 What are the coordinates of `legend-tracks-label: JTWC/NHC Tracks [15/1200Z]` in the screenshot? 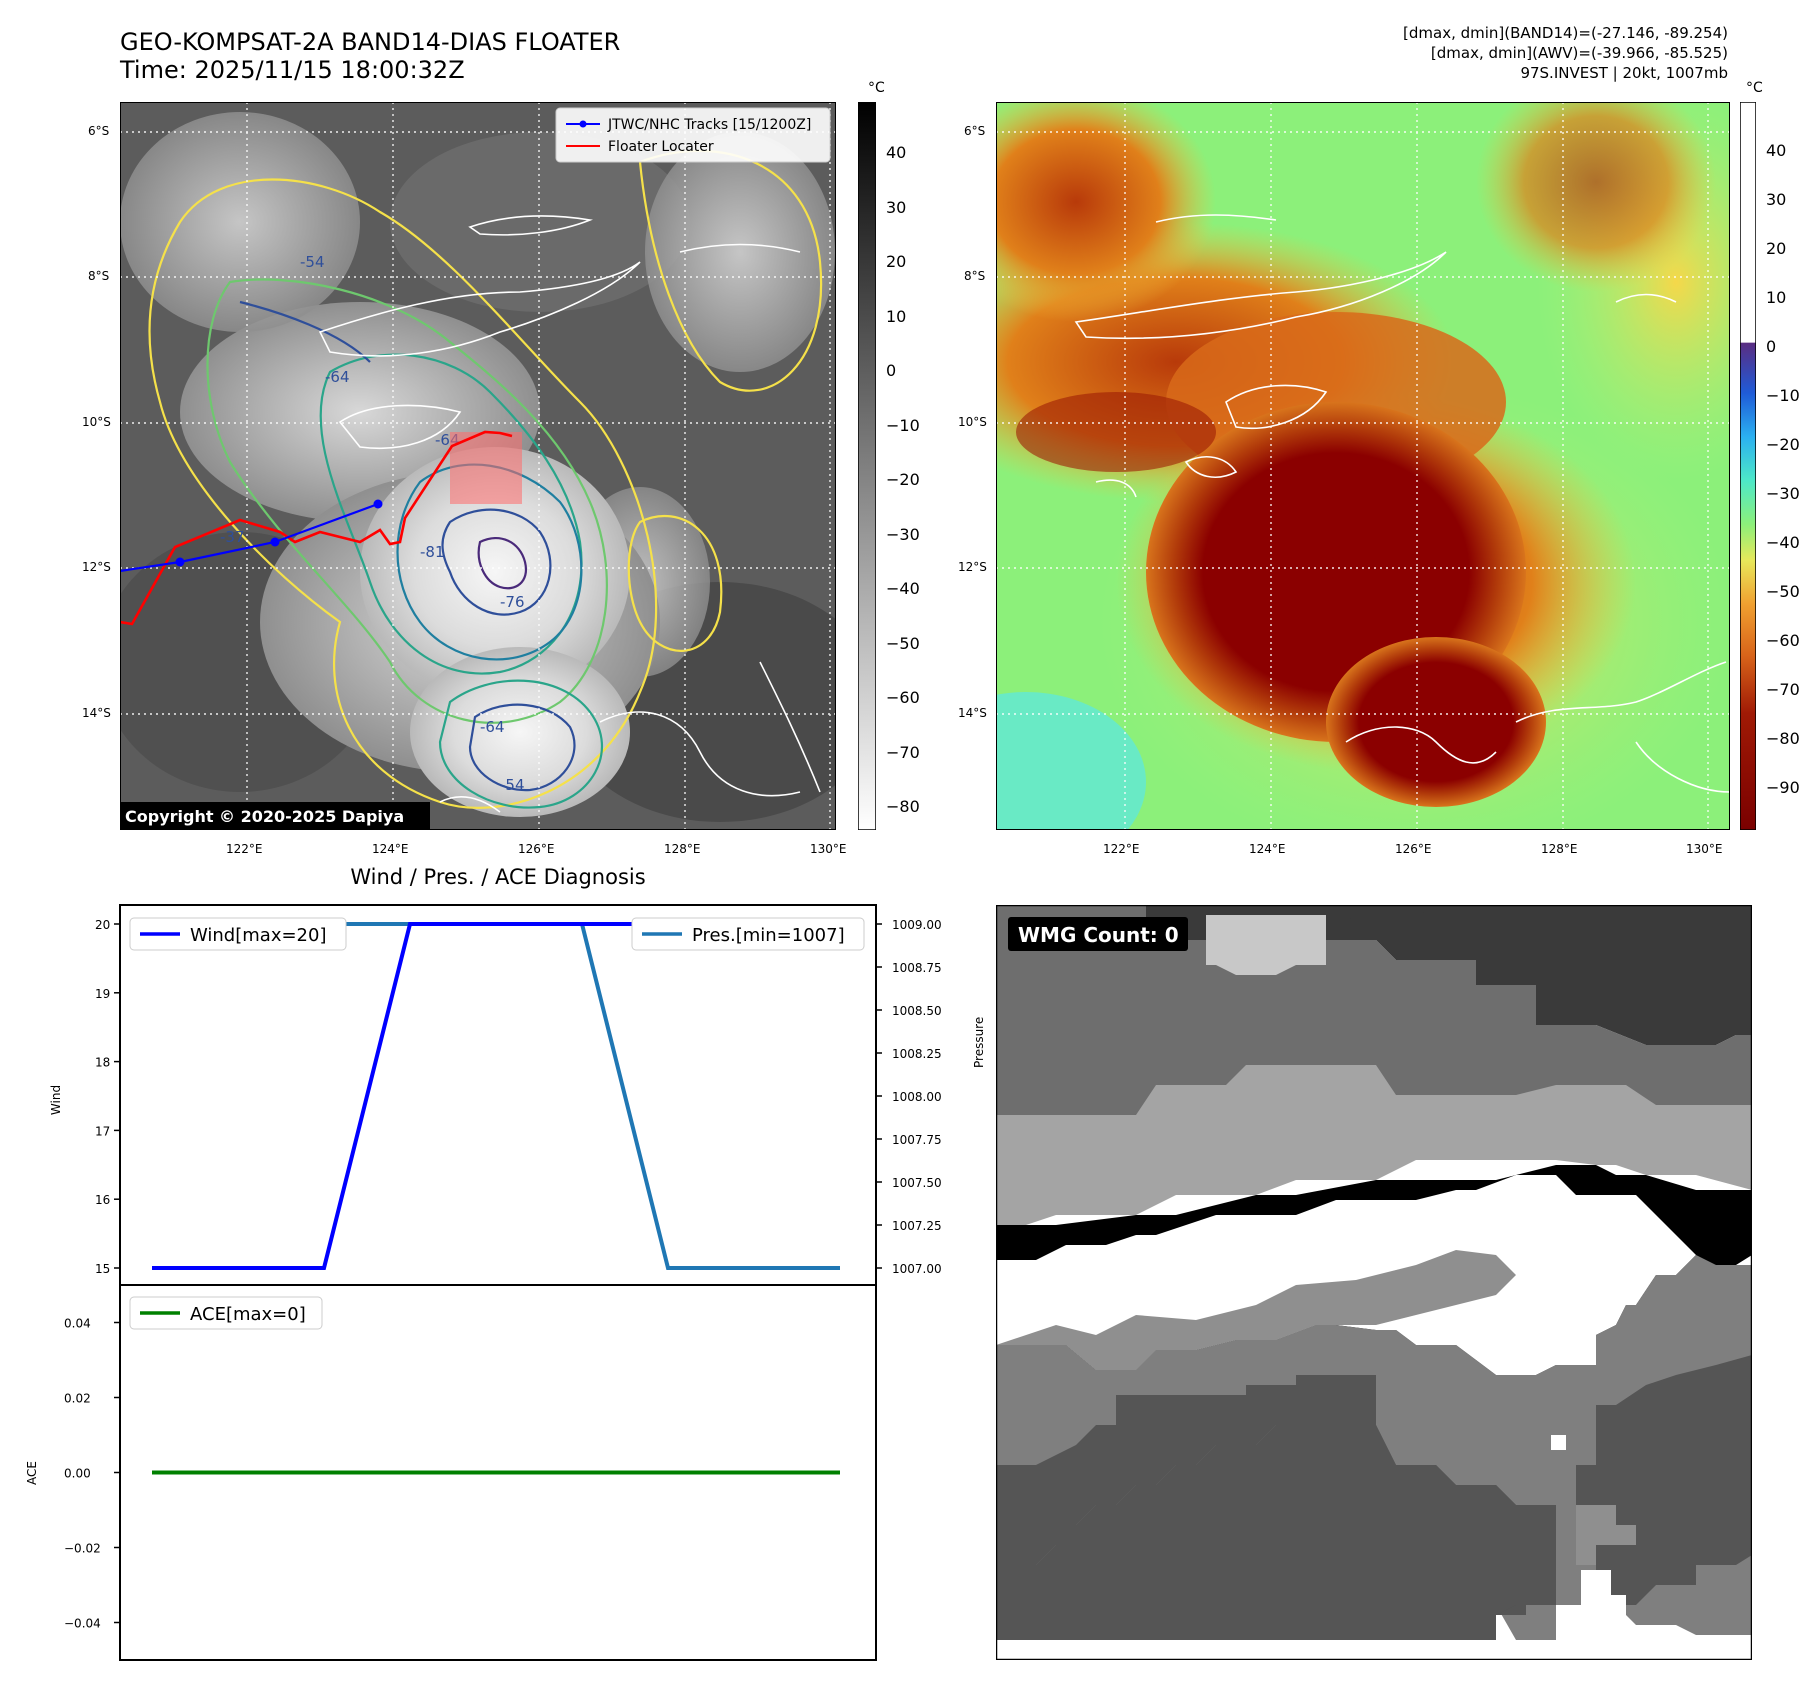 It's located at (709, 125).